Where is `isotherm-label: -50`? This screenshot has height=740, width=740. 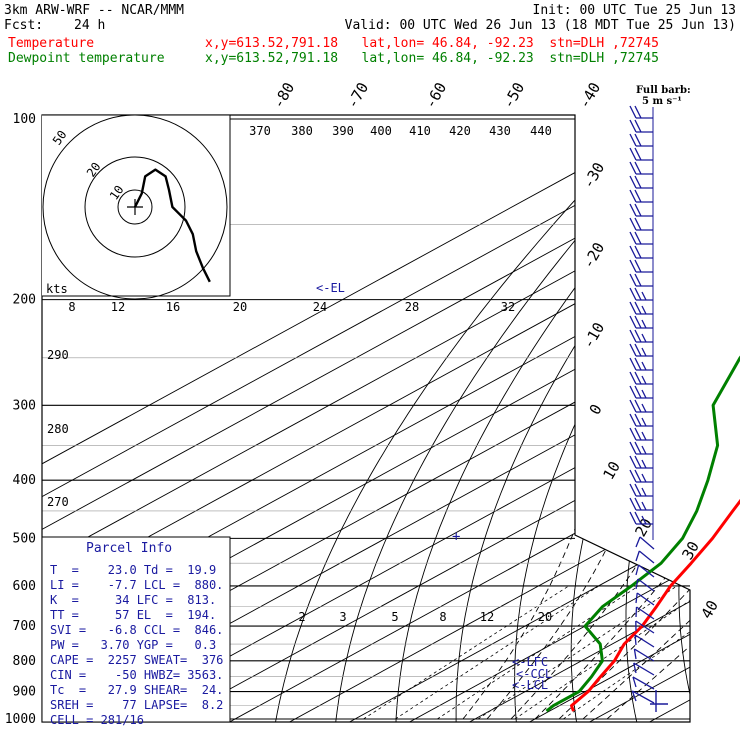 isotherm-label: -50 is located at coordinates (513, 95).